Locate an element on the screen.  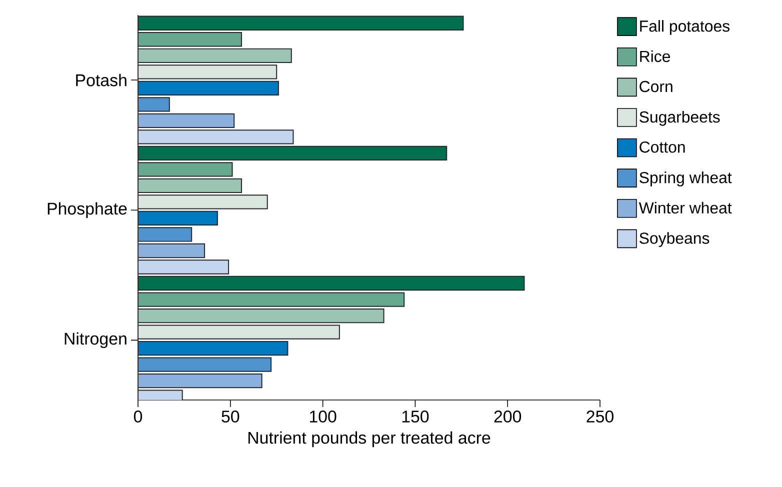
legend-label: Fall potatoes is located at coordinates (685, 27).